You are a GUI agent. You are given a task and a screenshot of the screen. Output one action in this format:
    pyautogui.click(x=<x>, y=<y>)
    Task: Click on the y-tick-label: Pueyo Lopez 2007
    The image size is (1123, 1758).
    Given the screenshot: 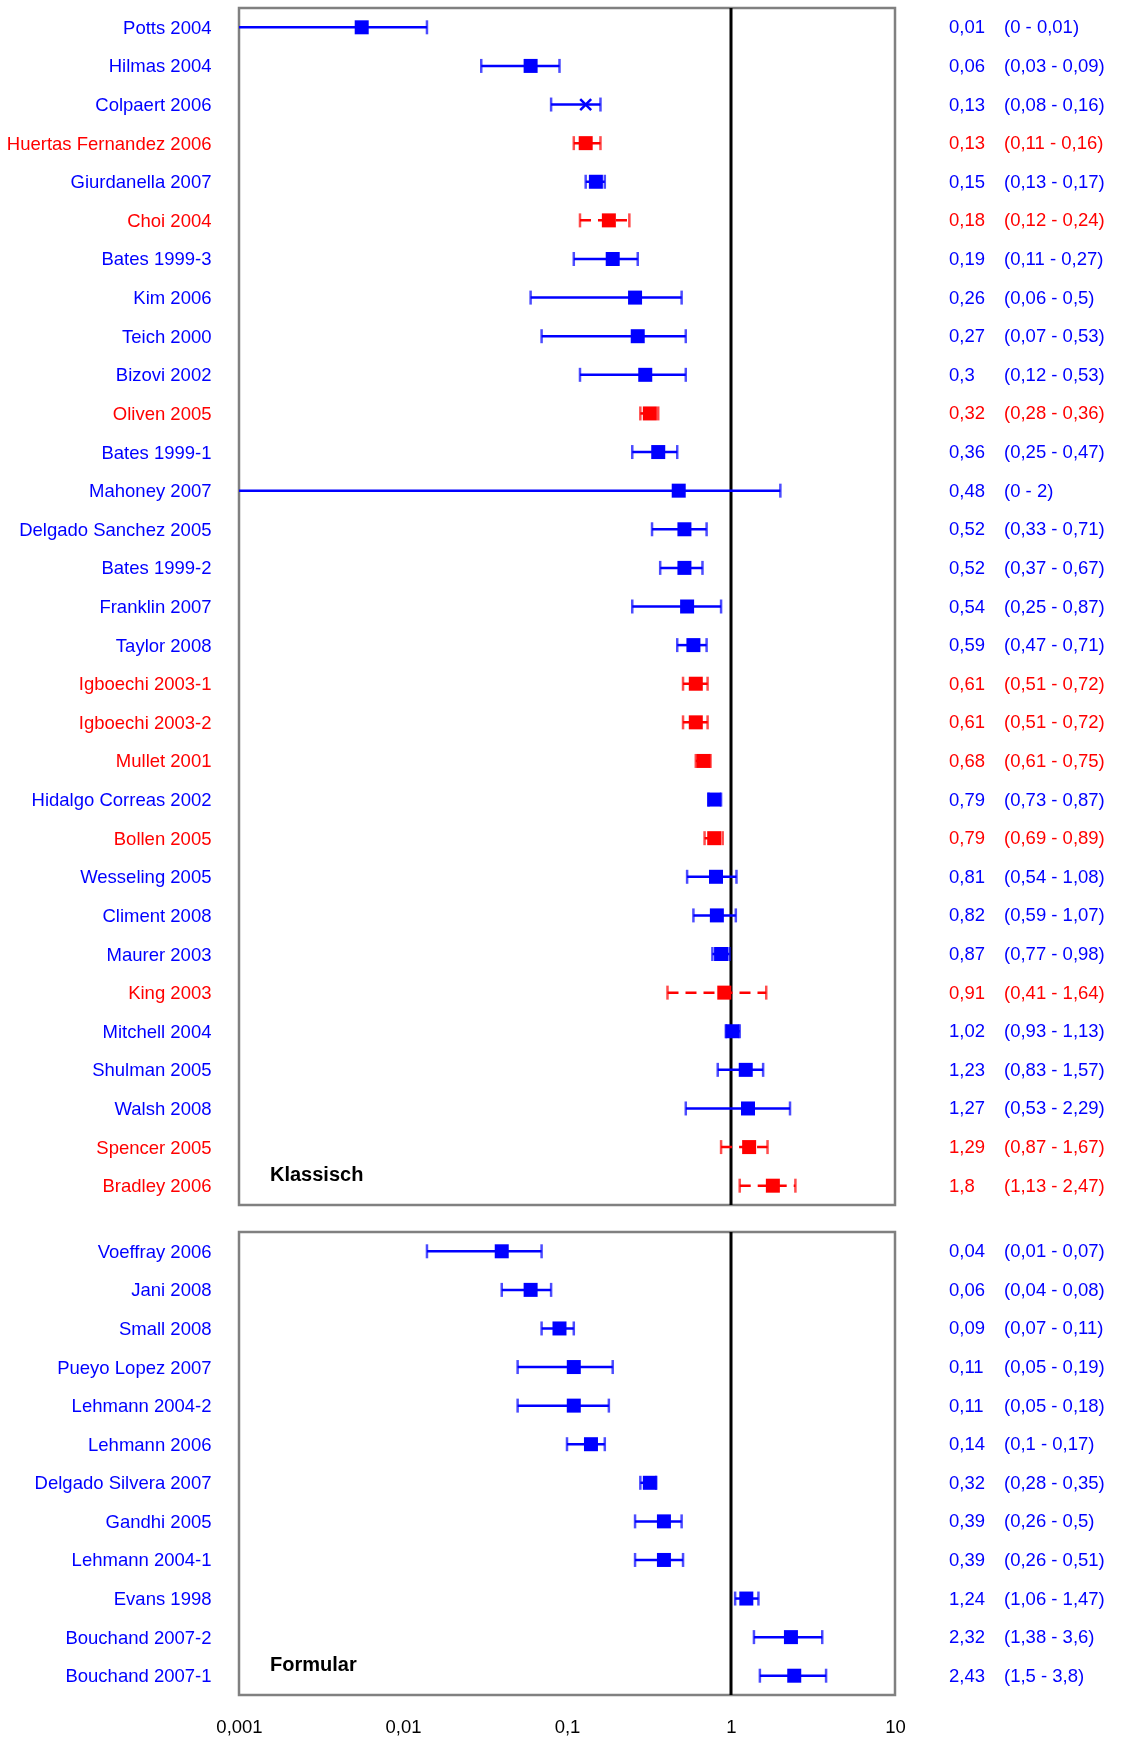 What is the action you would take?
    pyautogui.click(x=134, y=1367)
    